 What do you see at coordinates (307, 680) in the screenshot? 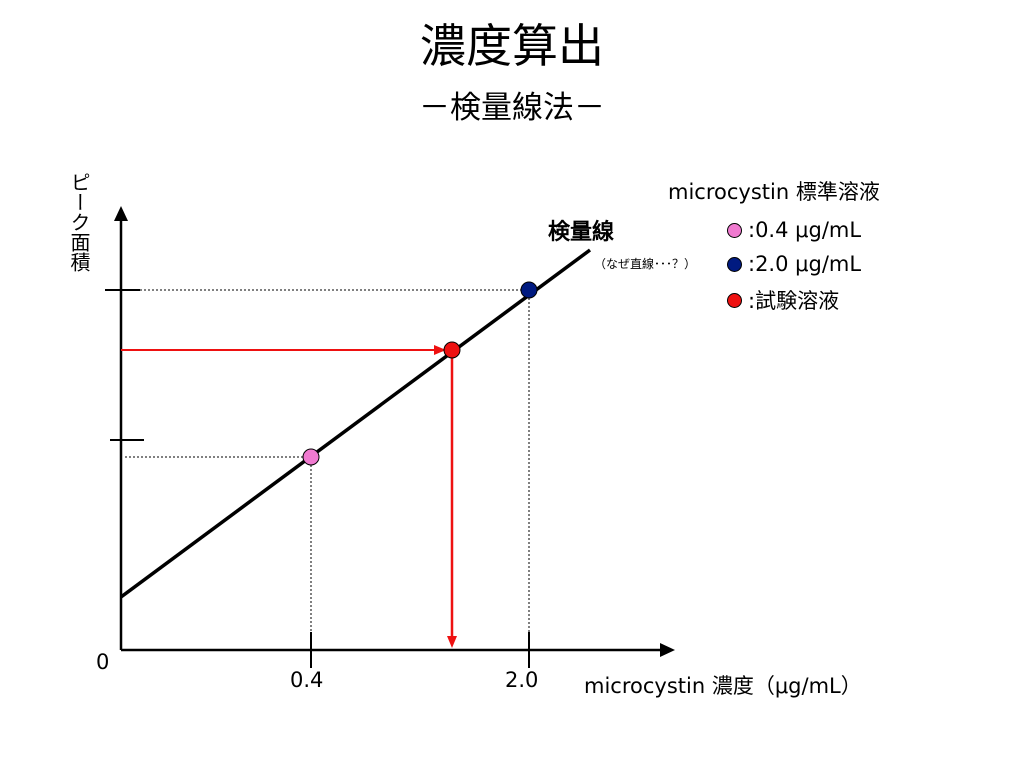
I see `x-tick-label-0.4: 0.4` at bounding box center [307, 680].